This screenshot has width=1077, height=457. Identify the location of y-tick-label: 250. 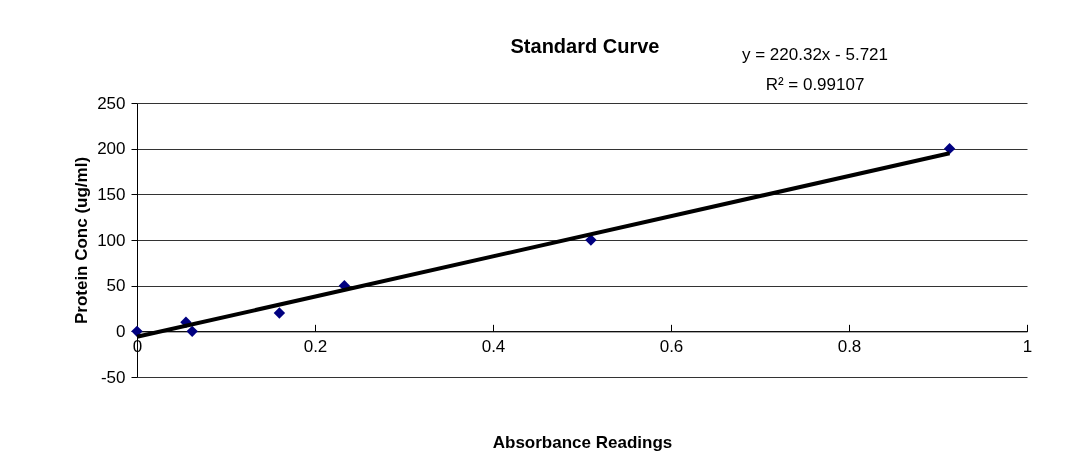
(111, 103).